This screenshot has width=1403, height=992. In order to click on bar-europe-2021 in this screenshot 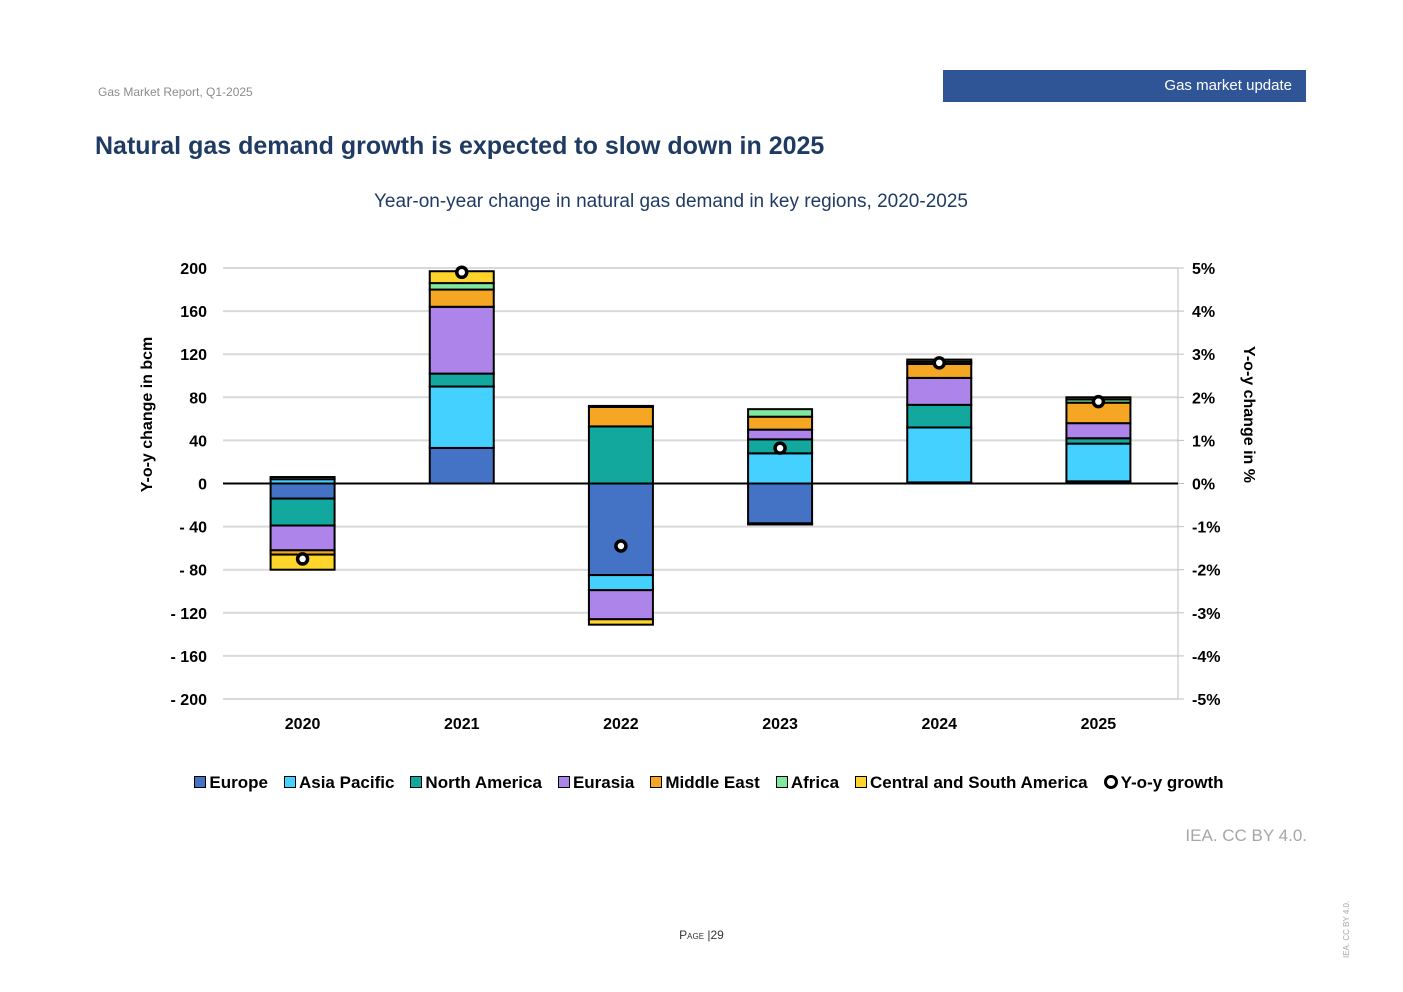, I will do `click(461, 465)`.